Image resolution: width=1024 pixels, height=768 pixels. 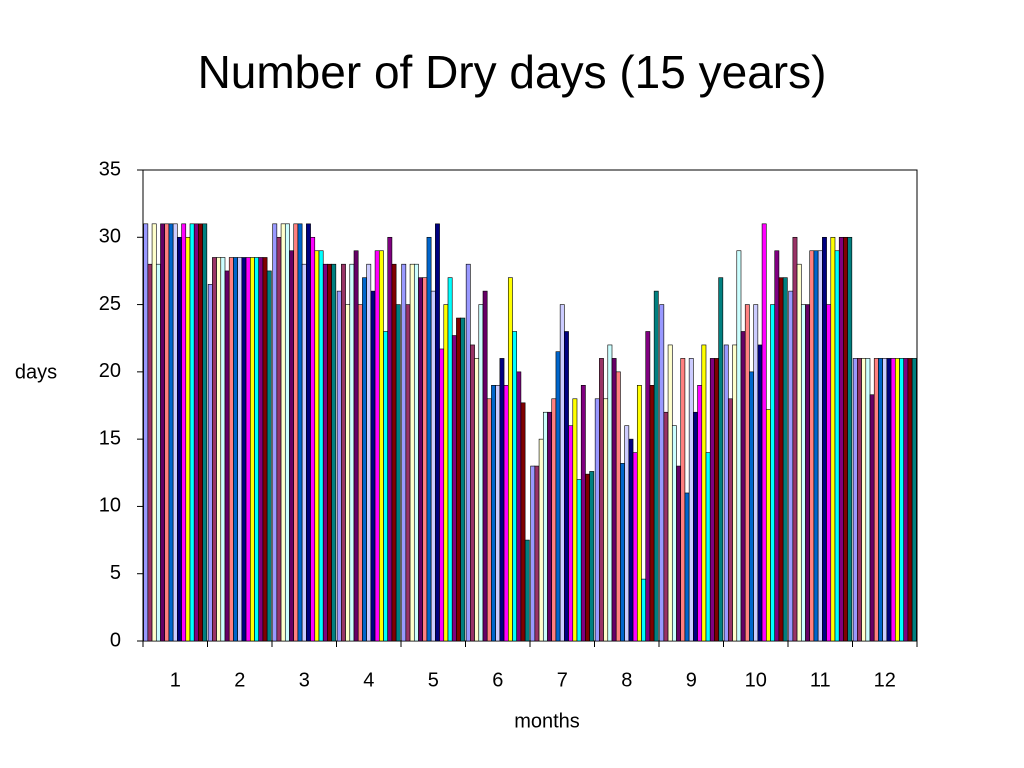 I want to click on x-tick-label: 11, so click(x=820, y=680).